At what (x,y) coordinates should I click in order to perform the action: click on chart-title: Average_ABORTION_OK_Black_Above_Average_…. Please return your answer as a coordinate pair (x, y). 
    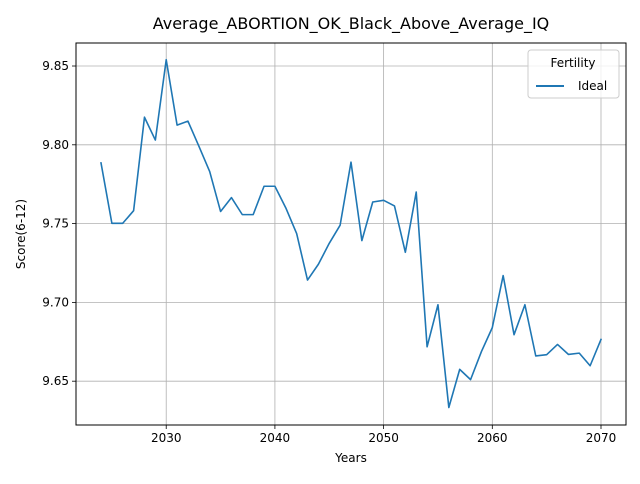
    Looking at the image, I should click on (351, 24).